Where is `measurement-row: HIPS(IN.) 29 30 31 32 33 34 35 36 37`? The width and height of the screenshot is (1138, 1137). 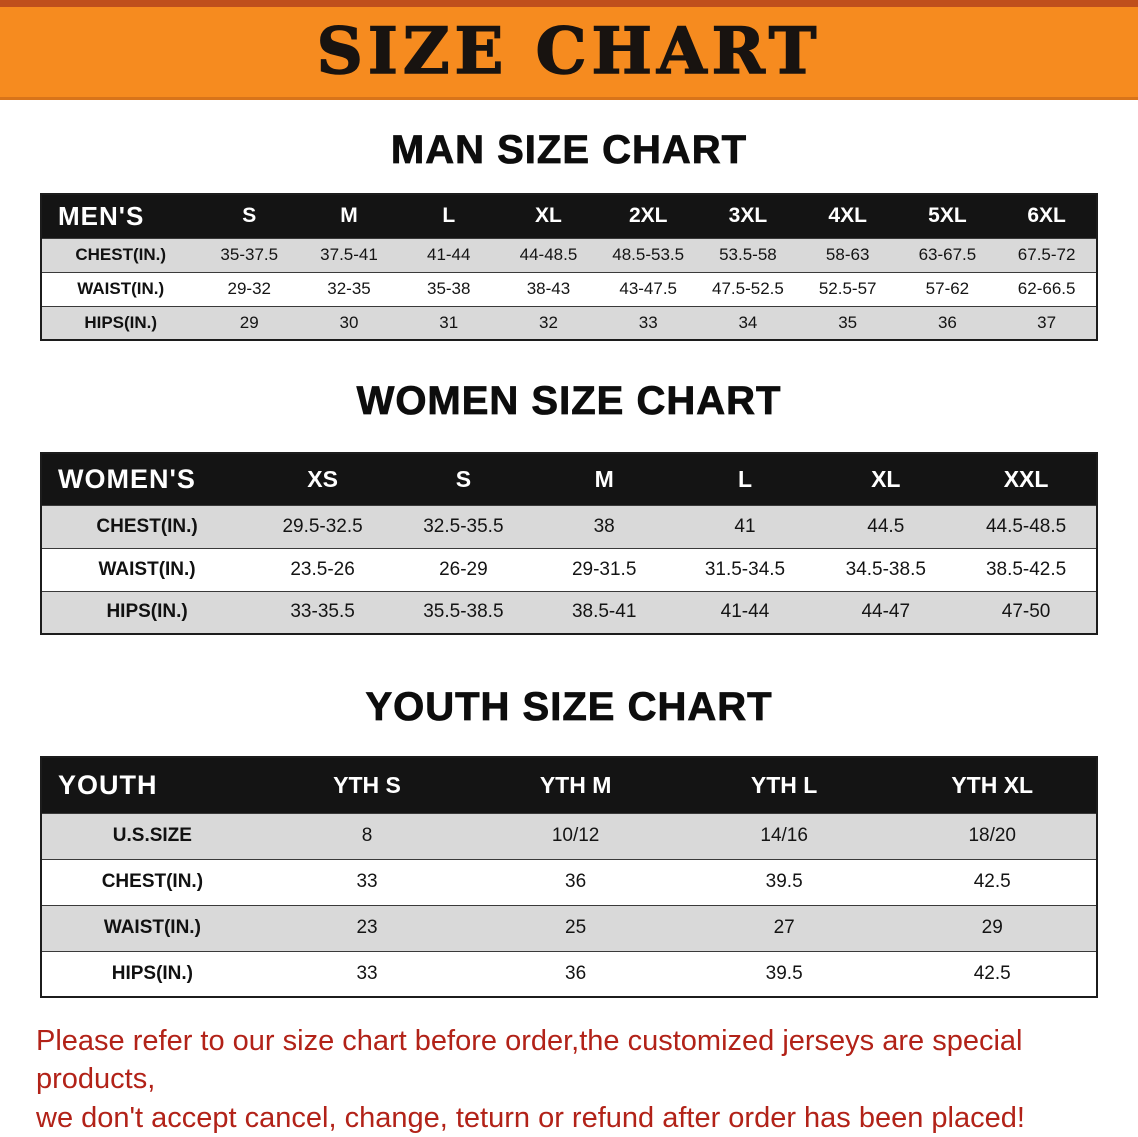 measurement-row: HIPS(IN.) 29 30 31 32 33 34 35 36 37 is located at coordinates (569, 323).